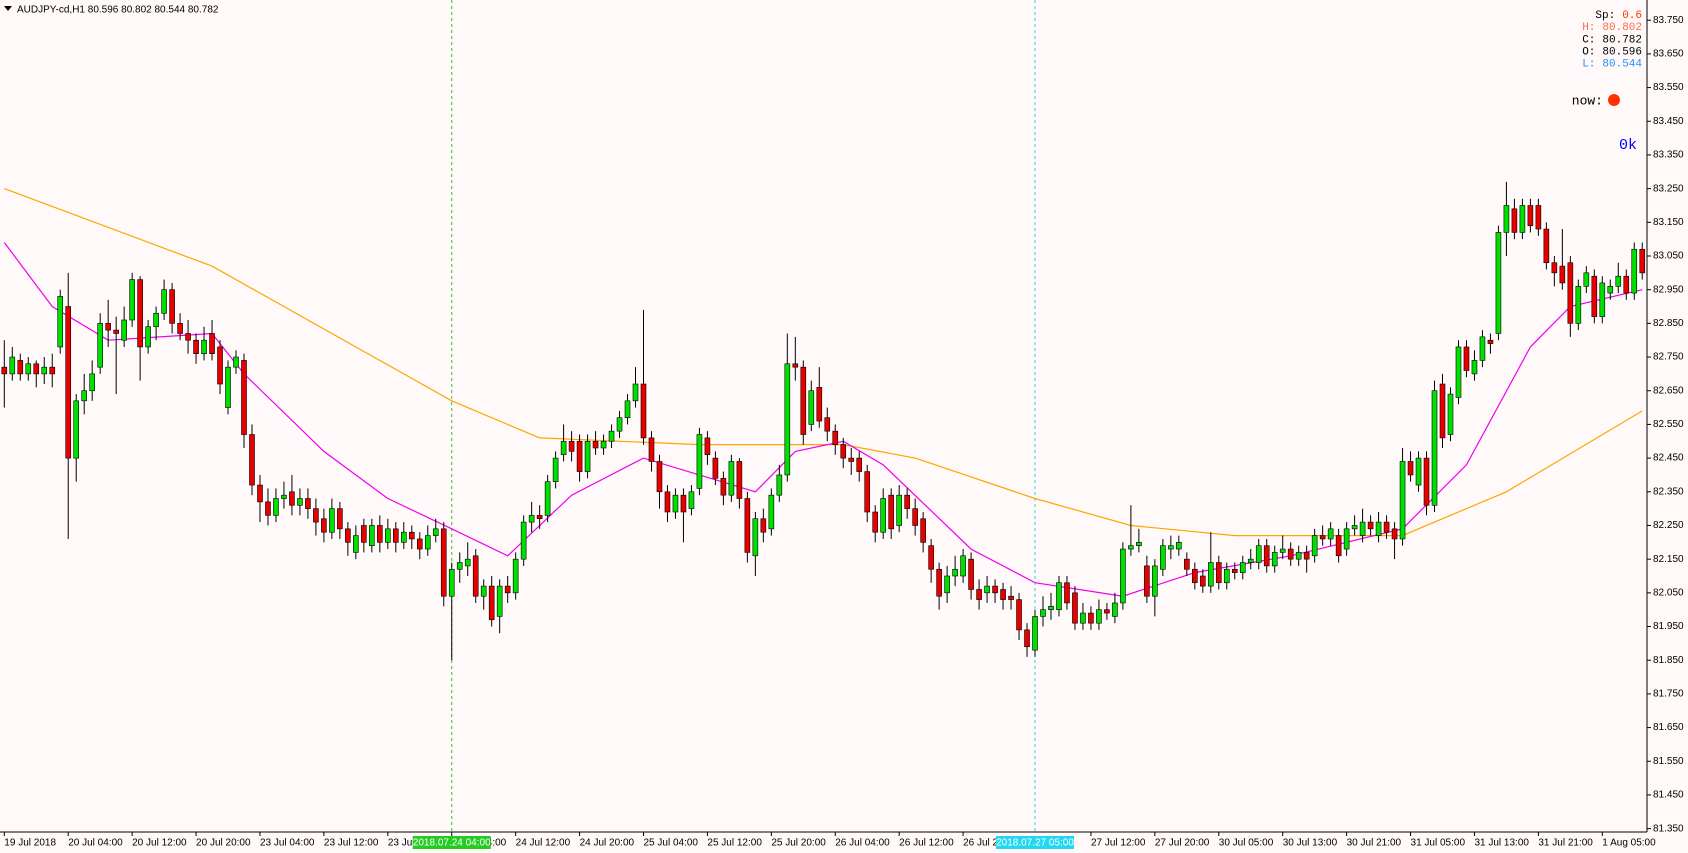  What do you see at coordinates (1668, 87) in the screenshot?
I see `y-tick-label: 83.550` at bounding box center [1668, 87].